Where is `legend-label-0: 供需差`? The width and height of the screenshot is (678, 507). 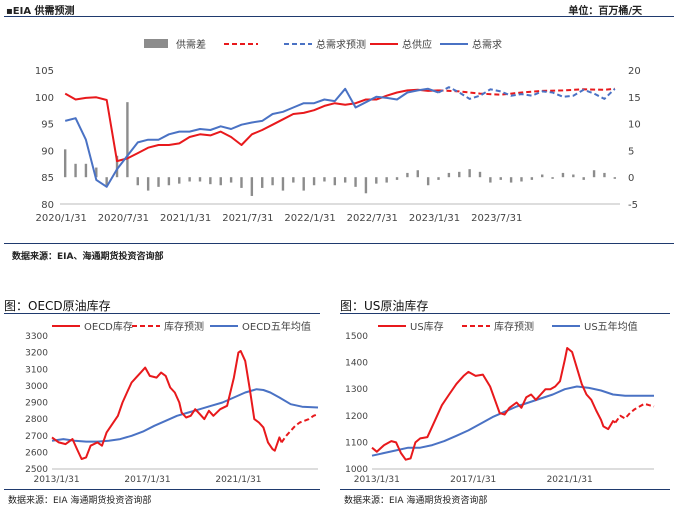
legend-label-0: 供需差 is located at coordinates (191, 44).